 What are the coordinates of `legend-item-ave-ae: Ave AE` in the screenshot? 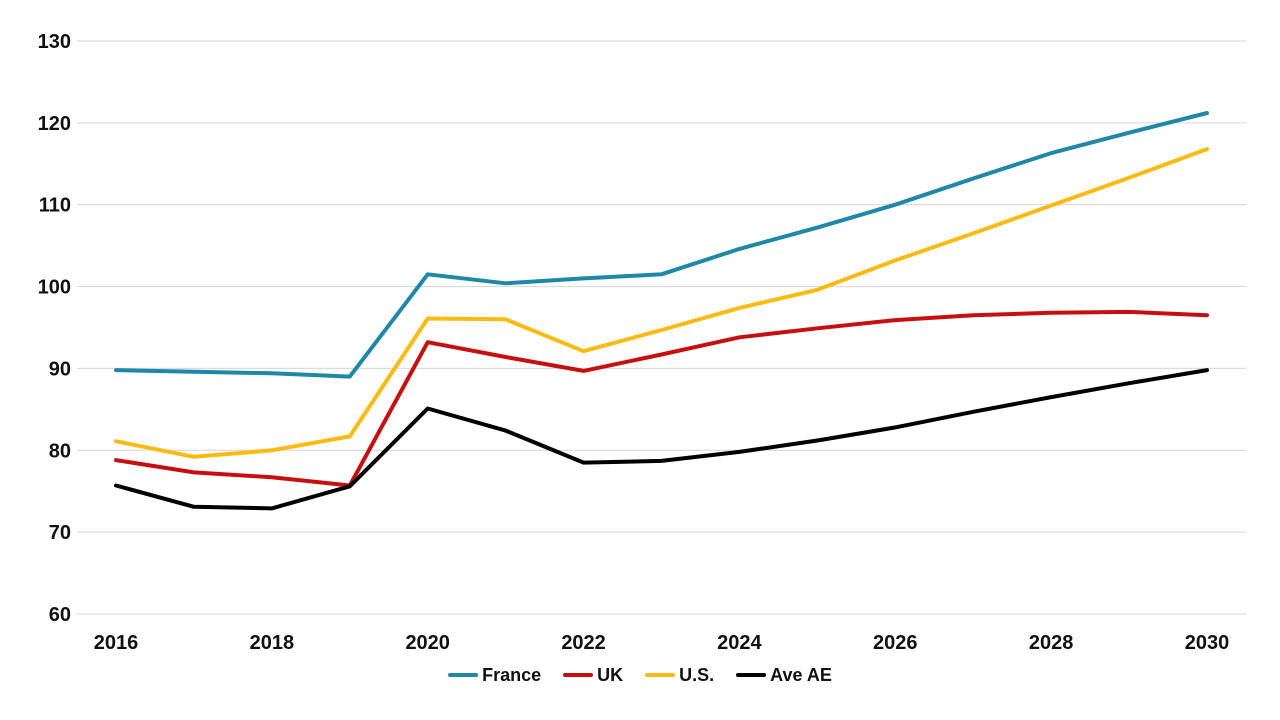 It's located at (784, 675).